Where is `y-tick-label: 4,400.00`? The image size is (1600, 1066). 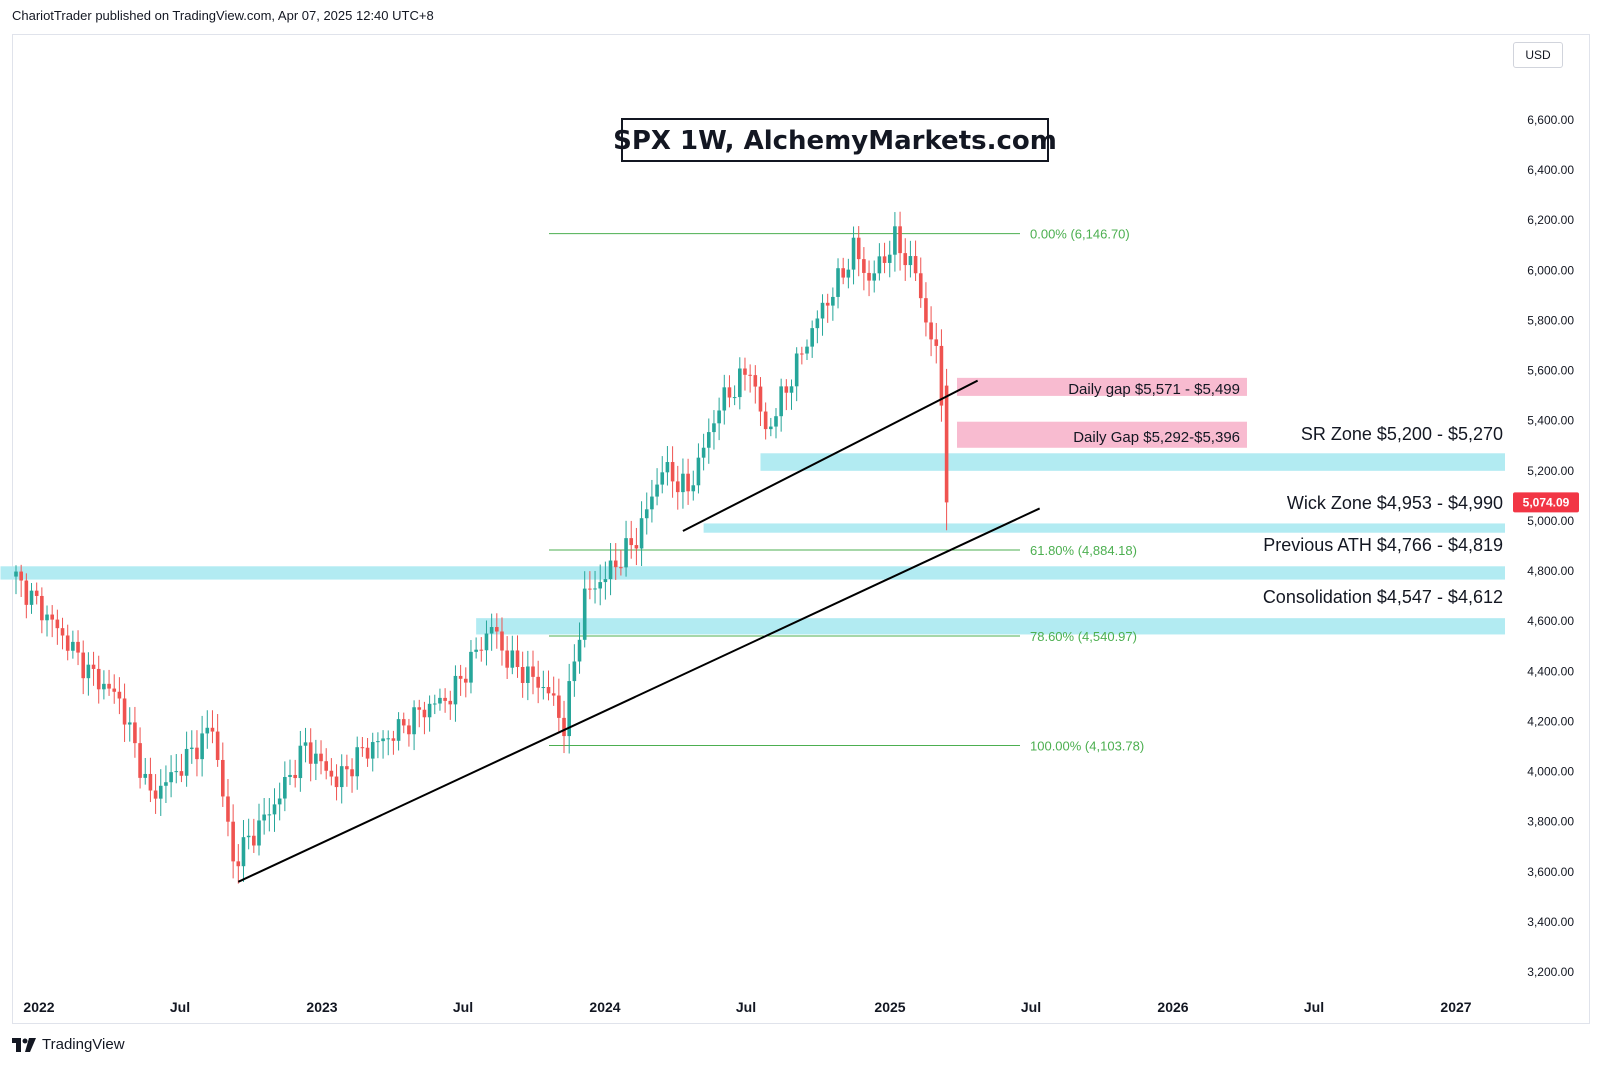
y-tick-label: 4,400.00 is located at coordinates (1550, 671).